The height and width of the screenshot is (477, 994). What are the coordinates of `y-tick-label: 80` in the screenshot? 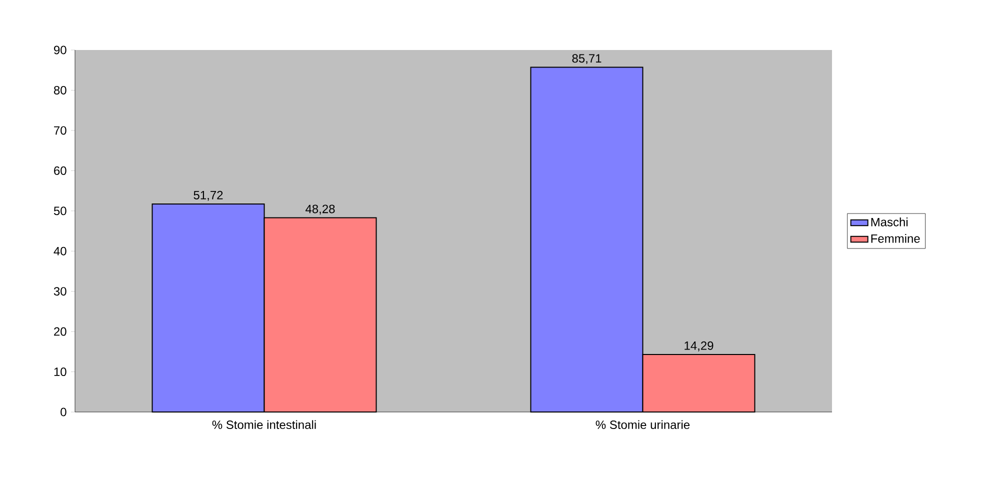 It's located at (60, 90).